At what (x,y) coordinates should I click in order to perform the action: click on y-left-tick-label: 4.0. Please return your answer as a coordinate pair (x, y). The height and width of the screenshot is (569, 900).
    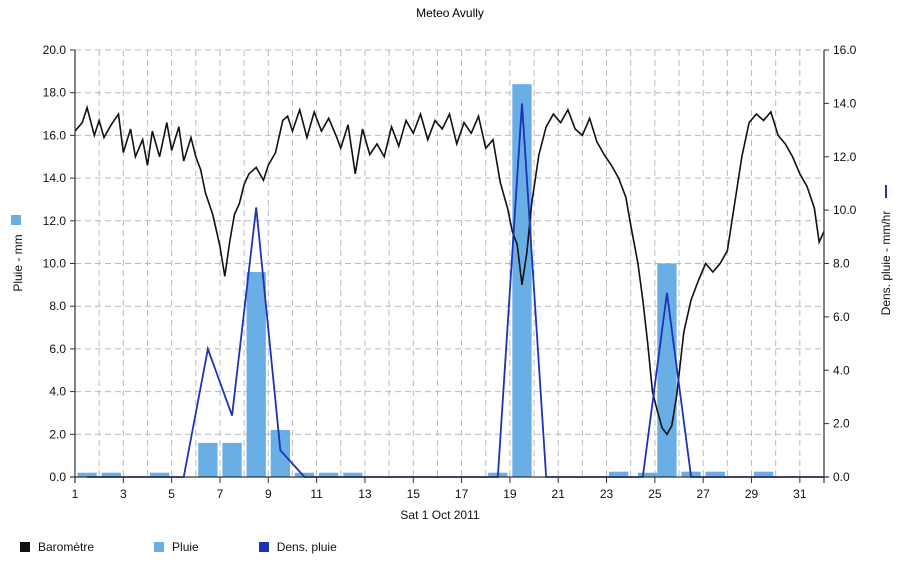
    Looking at the image, I should click on (57, 392).